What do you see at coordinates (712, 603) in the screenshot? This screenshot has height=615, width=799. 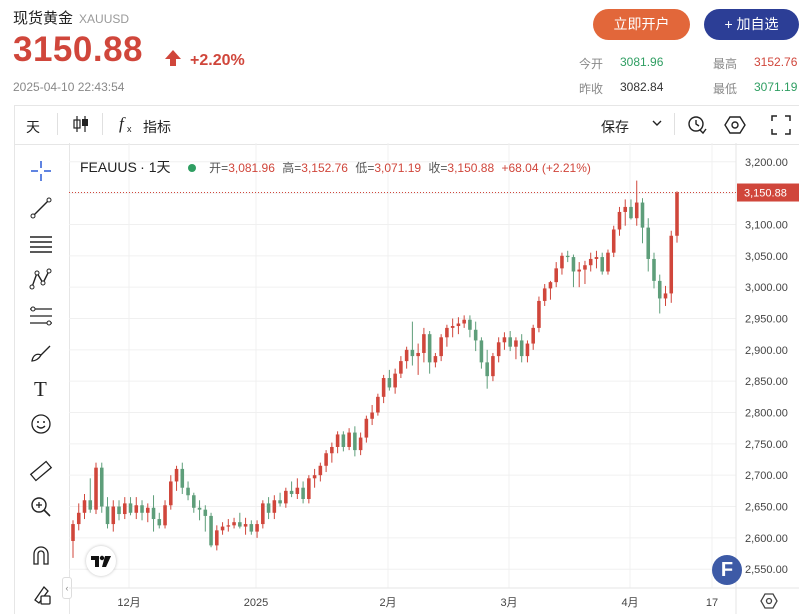 I see `x-tick-label: 17` at bounding box center [712, 603].